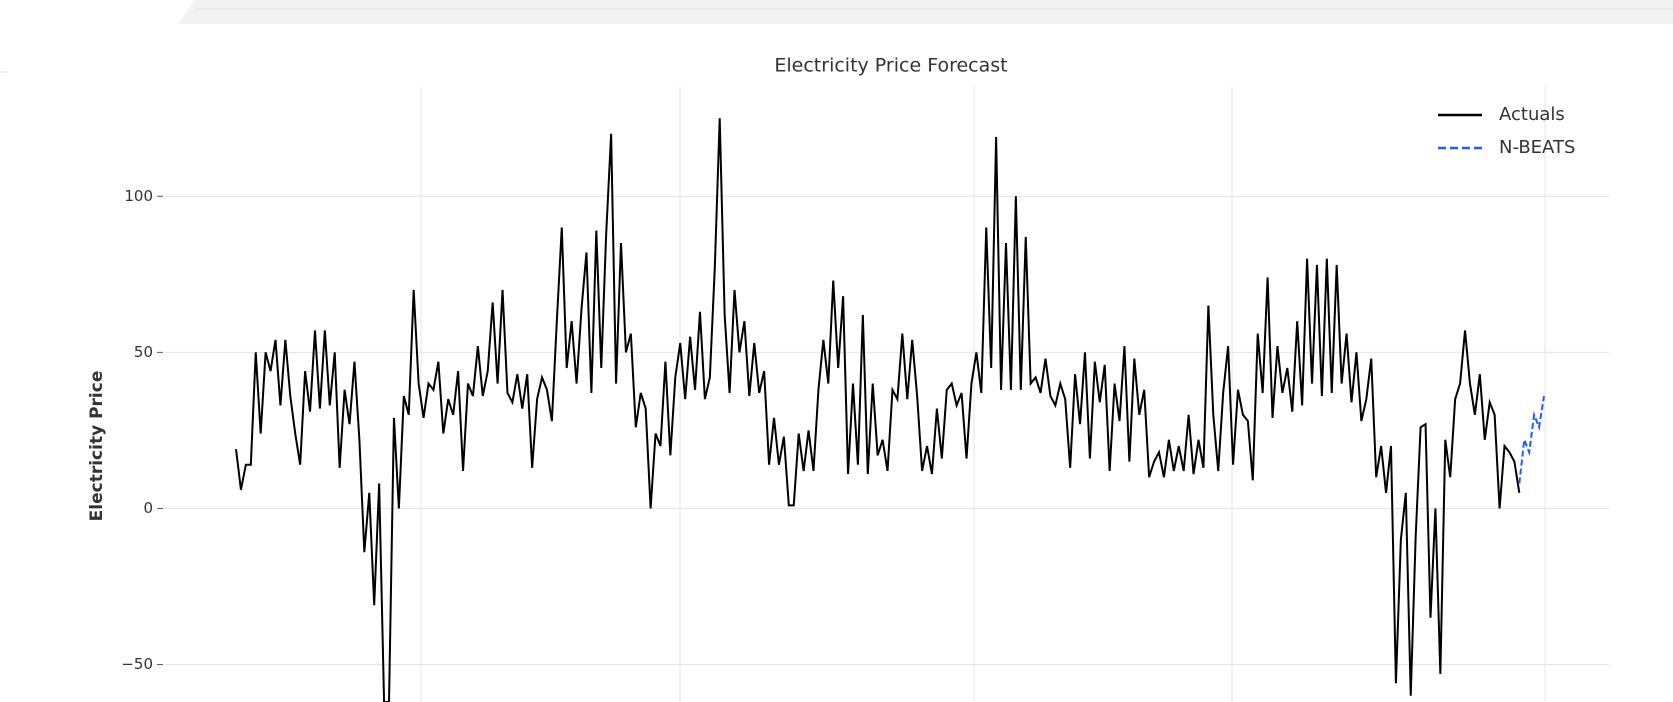  What do you see at coordinates (138, 196) in the screenshot?
I see `y-tick-label: 100` at bounding box center [138, 196].